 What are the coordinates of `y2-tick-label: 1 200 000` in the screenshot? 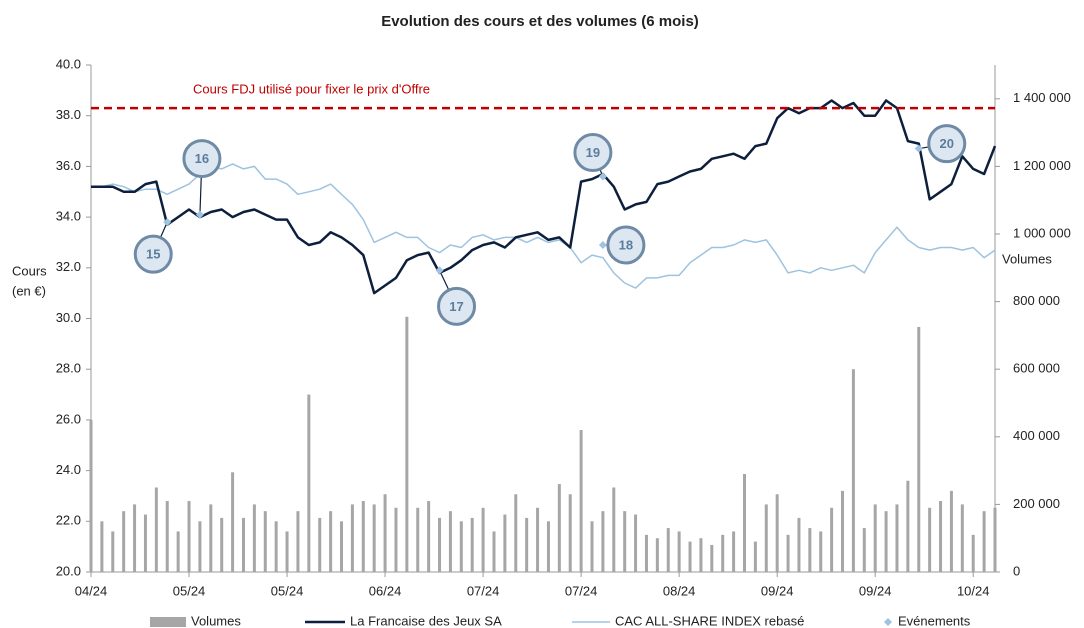 It's located at (1042, 165).